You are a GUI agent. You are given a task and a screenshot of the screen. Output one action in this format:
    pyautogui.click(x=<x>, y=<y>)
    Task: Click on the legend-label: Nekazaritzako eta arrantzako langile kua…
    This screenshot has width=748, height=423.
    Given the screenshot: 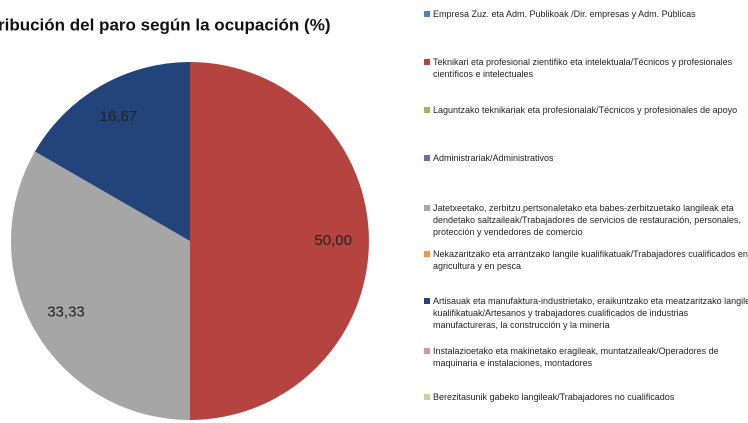 What is the action you would take?
    pyautogui.click(x=590, y=260)
    